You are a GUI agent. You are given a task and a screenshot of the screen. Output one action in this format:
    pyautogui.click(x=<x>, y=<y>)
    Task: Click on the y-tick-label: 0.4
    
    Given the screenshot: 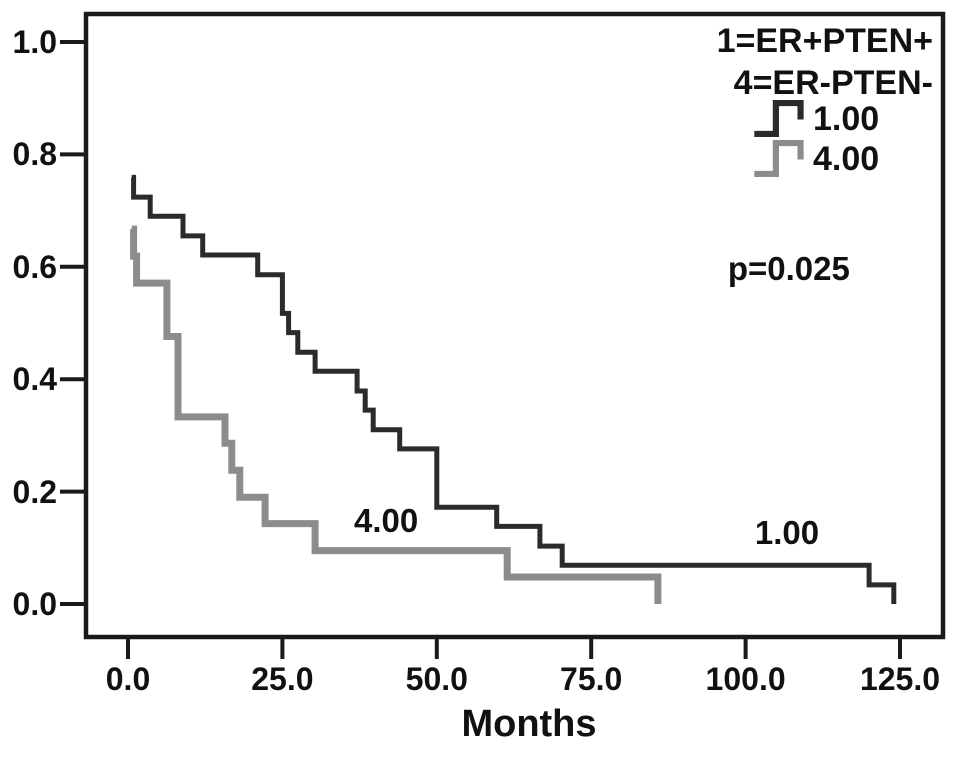 What is the action you would take?
    pyautogui.click(x=34, y=379)
    